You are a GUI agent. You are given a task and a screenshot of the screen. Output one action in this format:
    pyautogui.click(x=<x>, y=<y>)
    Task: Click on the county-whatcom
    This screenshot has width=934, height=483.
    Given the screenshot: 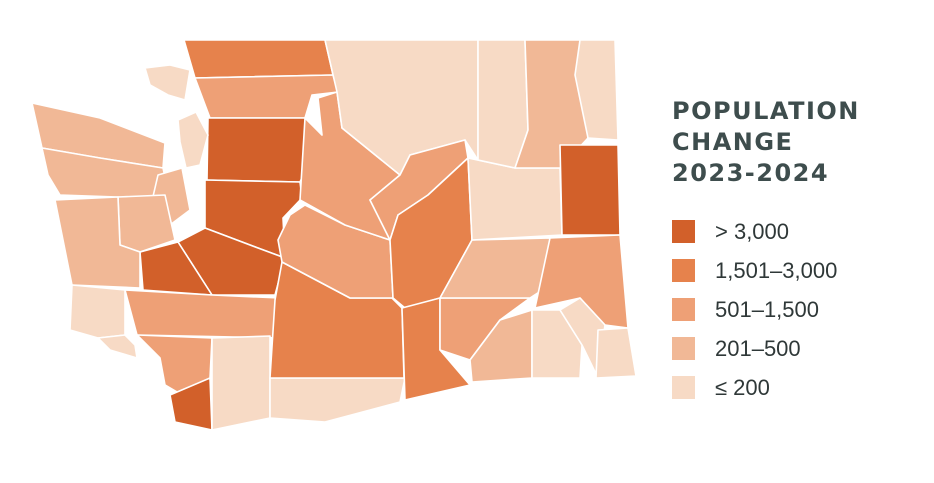 What is the action you would take?
    pyautogui.click(x=258, y=59)
    